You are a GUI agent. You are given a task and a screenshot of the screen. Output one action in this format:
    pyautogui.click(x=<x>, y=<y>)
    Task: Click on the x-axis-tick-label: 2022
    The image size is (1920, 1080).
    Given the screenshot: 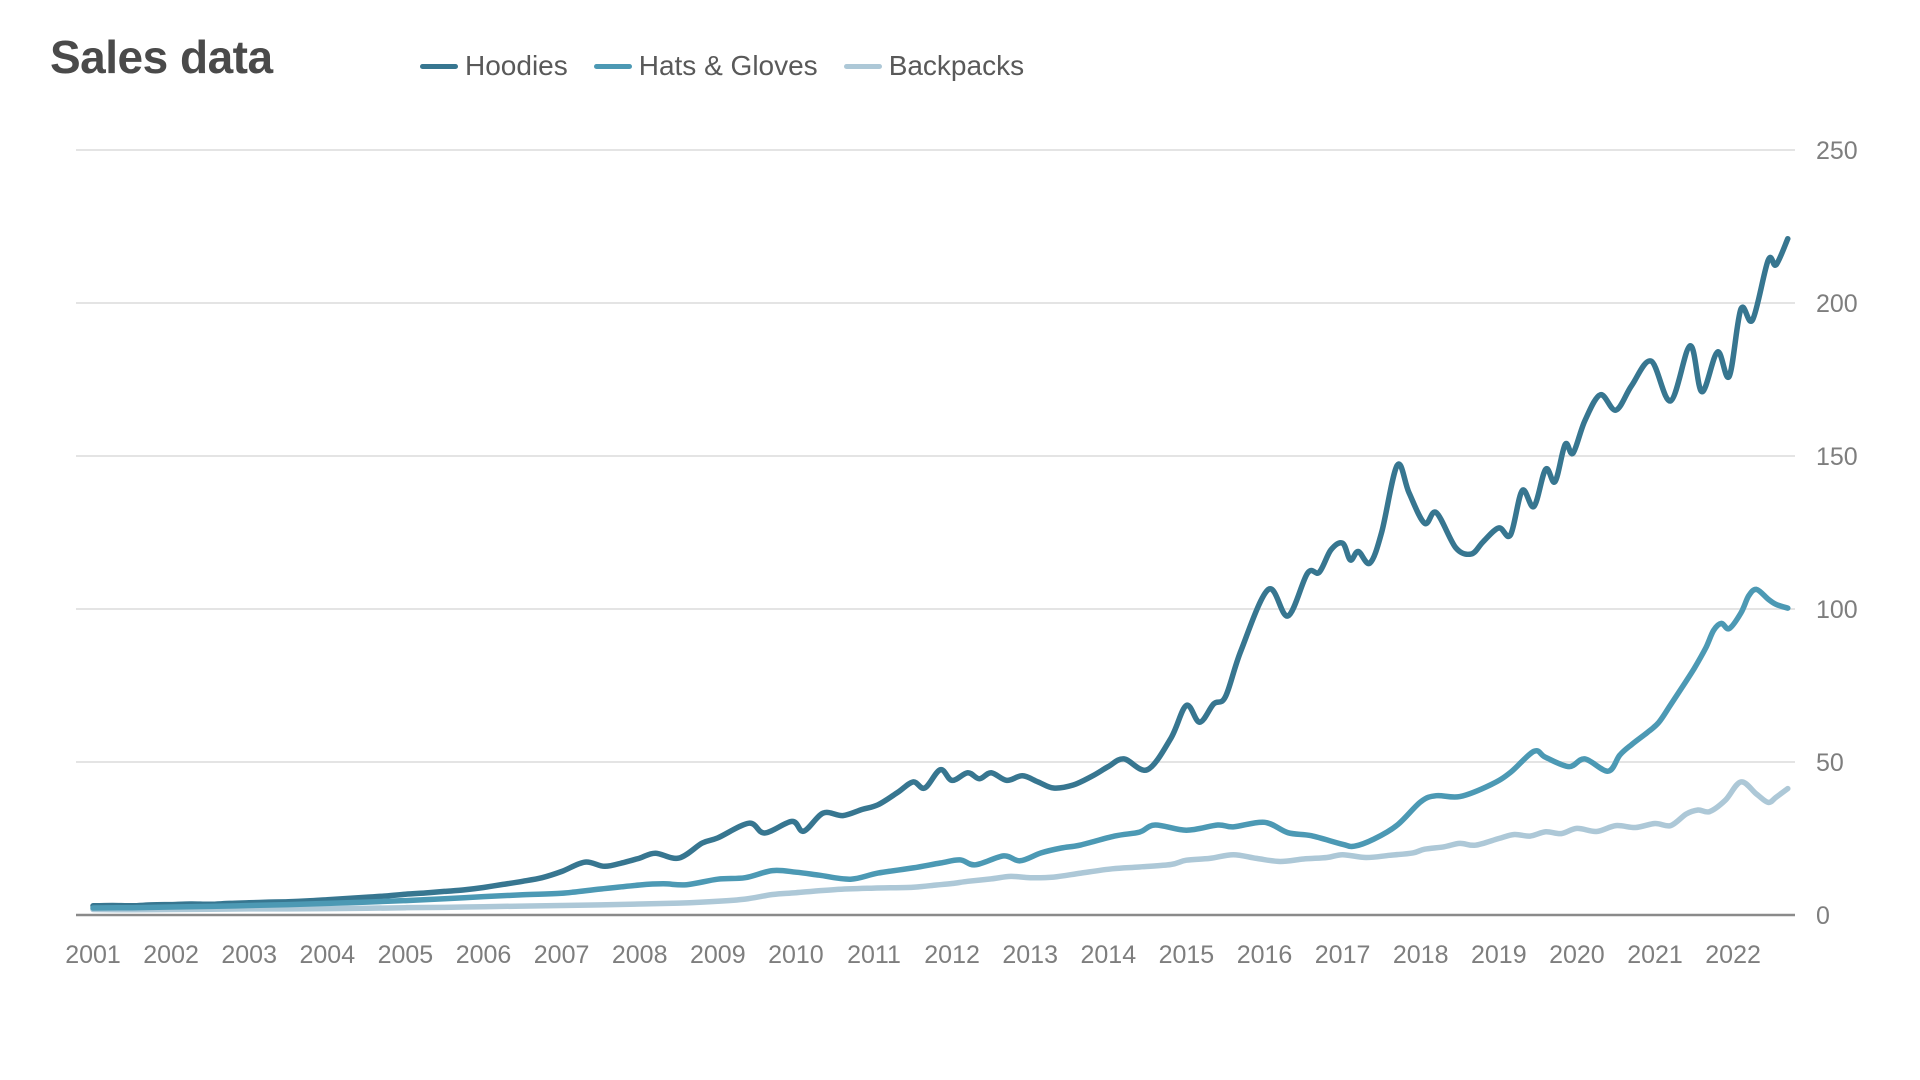 What is the action you would take?
    pyautogui.click(x=1733, y=955)
    